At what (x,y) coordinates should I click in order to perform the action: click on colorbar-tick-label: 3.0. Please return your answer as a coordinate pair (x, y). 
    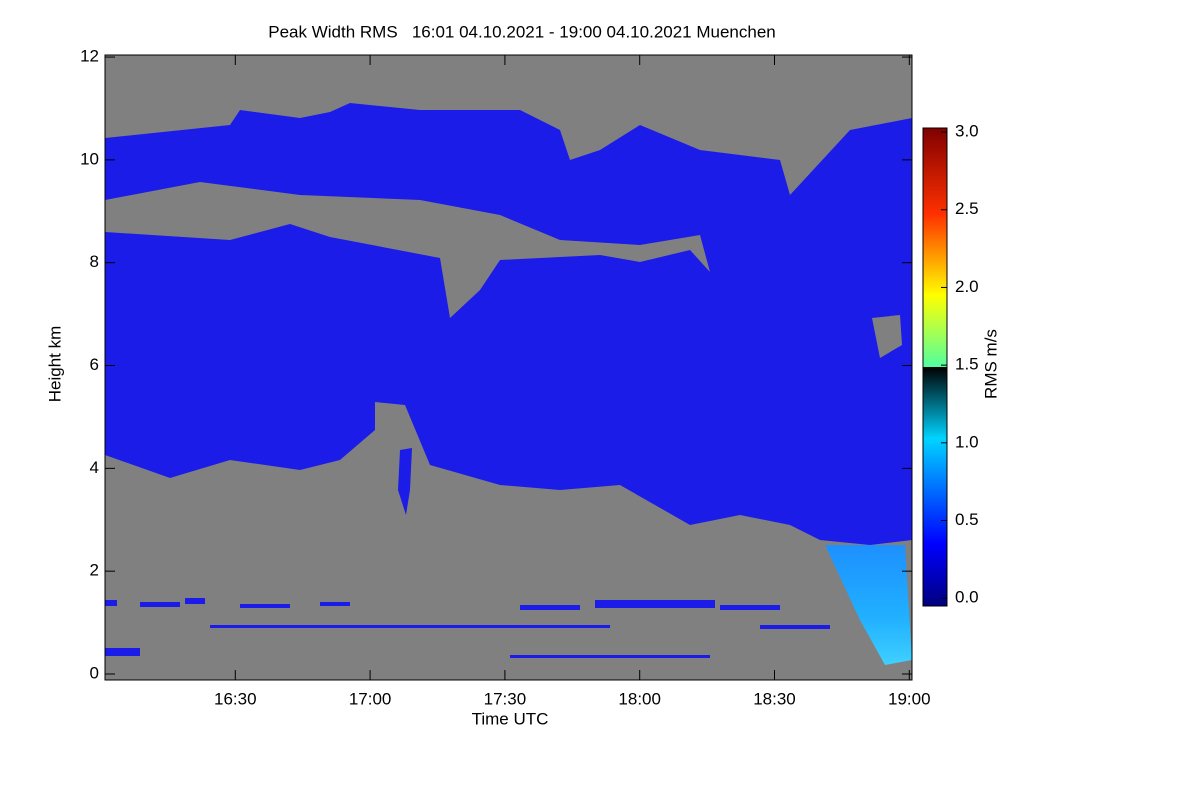
    Looking at the image, I should click on (967, 131).